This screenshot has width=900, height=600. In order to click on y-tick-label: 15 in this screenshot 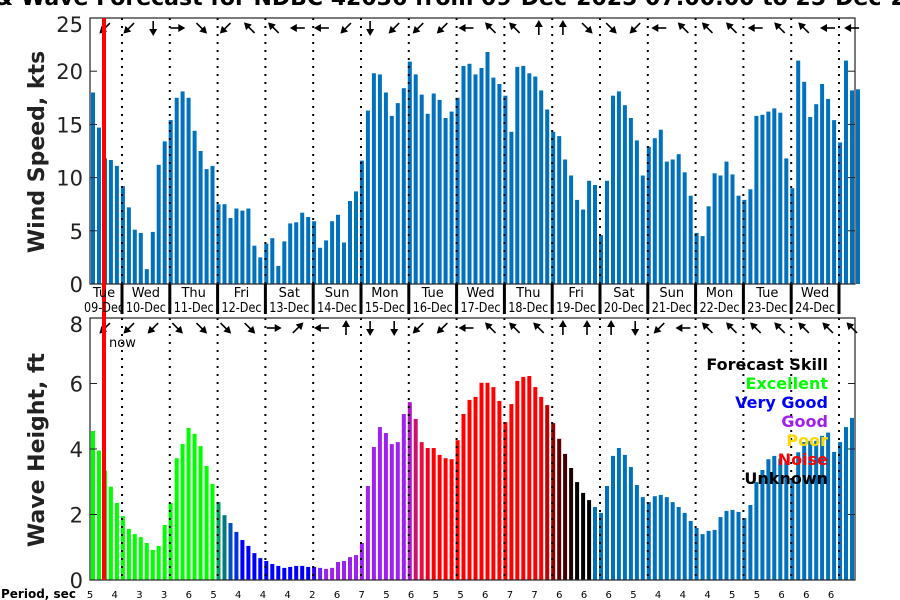, I will do `click(69, 125)`.